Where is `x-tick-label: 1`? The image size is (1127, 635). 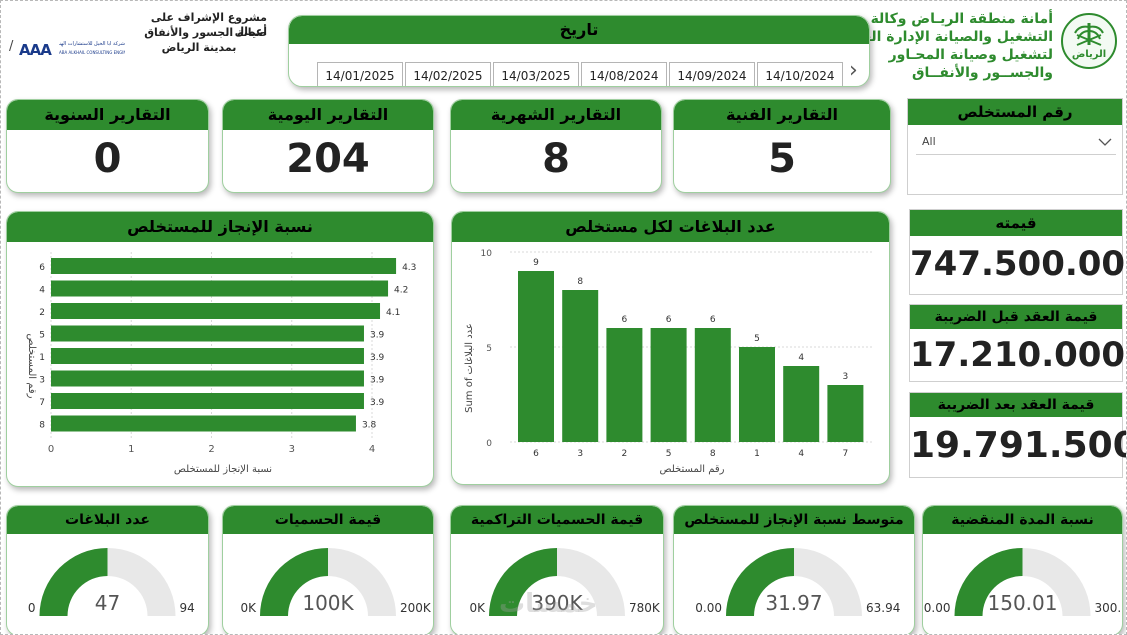
x-tick-label: 1 is located at coordinates (131, 449).